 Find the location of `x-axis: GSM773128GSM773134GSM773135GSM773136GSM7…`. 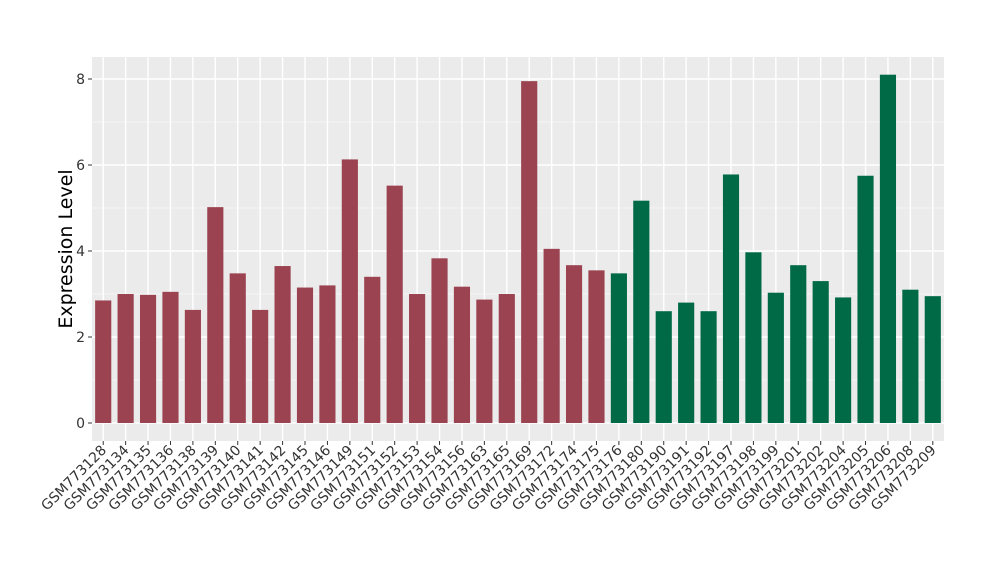

x-axis: GSM773128GSM773134GSM773135GSM773136GSM7… is located at coordinates (489, 477).